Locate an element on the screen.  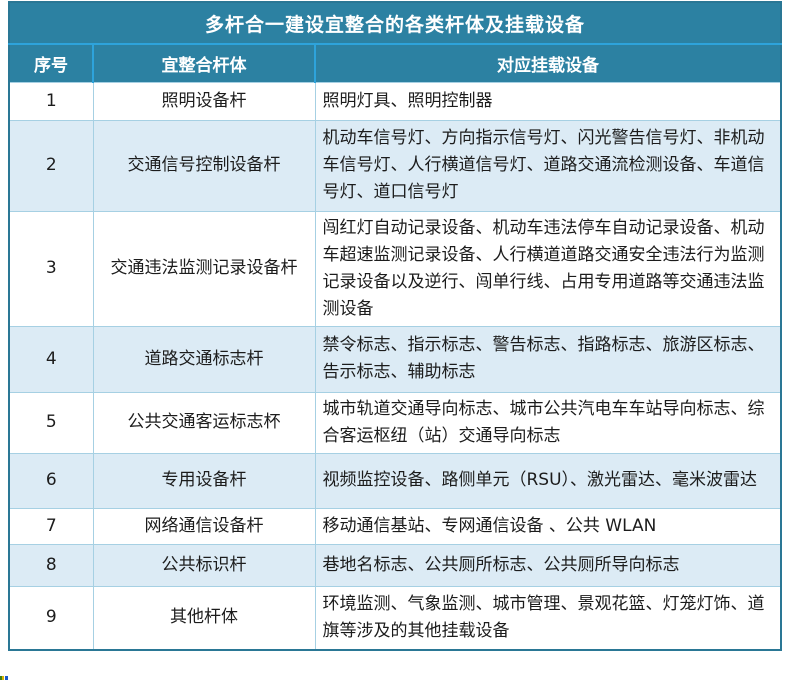
table-row: 6 专用设备杆 视频监控设备、路侧单元（RSU）、激光雷达、毫米波雷达 is located at coordinates (395, 480).